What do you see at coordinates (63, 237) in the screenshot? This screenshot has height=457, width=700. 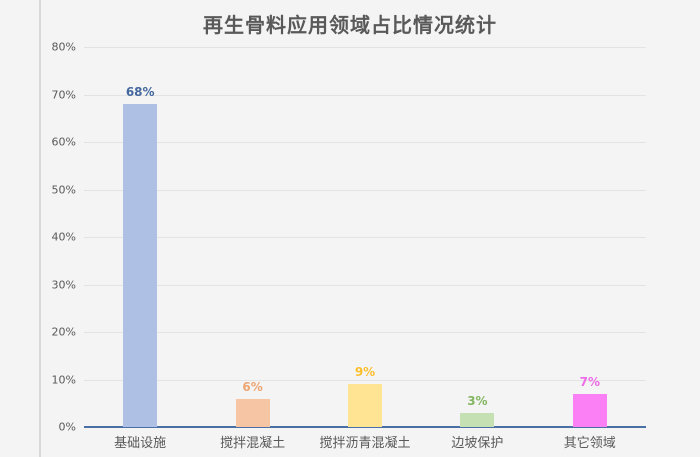 I see `y-tick-label: 40%` at bounding box center [63, 237].